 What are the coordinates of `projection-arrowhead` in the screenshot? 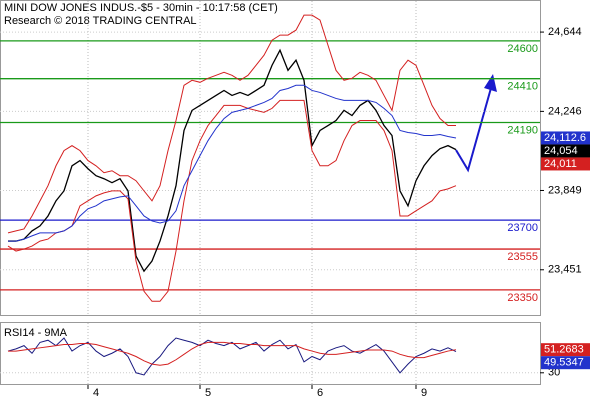 It's located at (490, 83).